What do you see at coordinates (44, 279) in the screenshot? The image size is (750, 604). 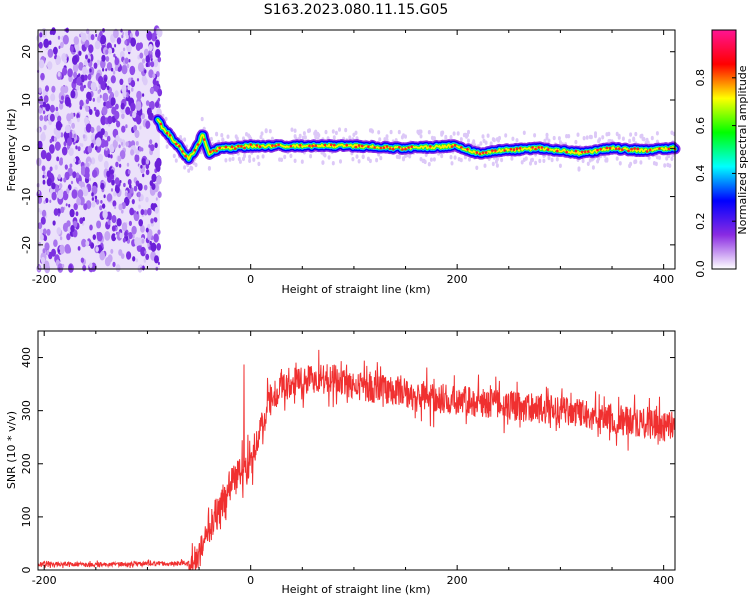 I see `x-tick-label: -200` at bounding box center [44, 279].